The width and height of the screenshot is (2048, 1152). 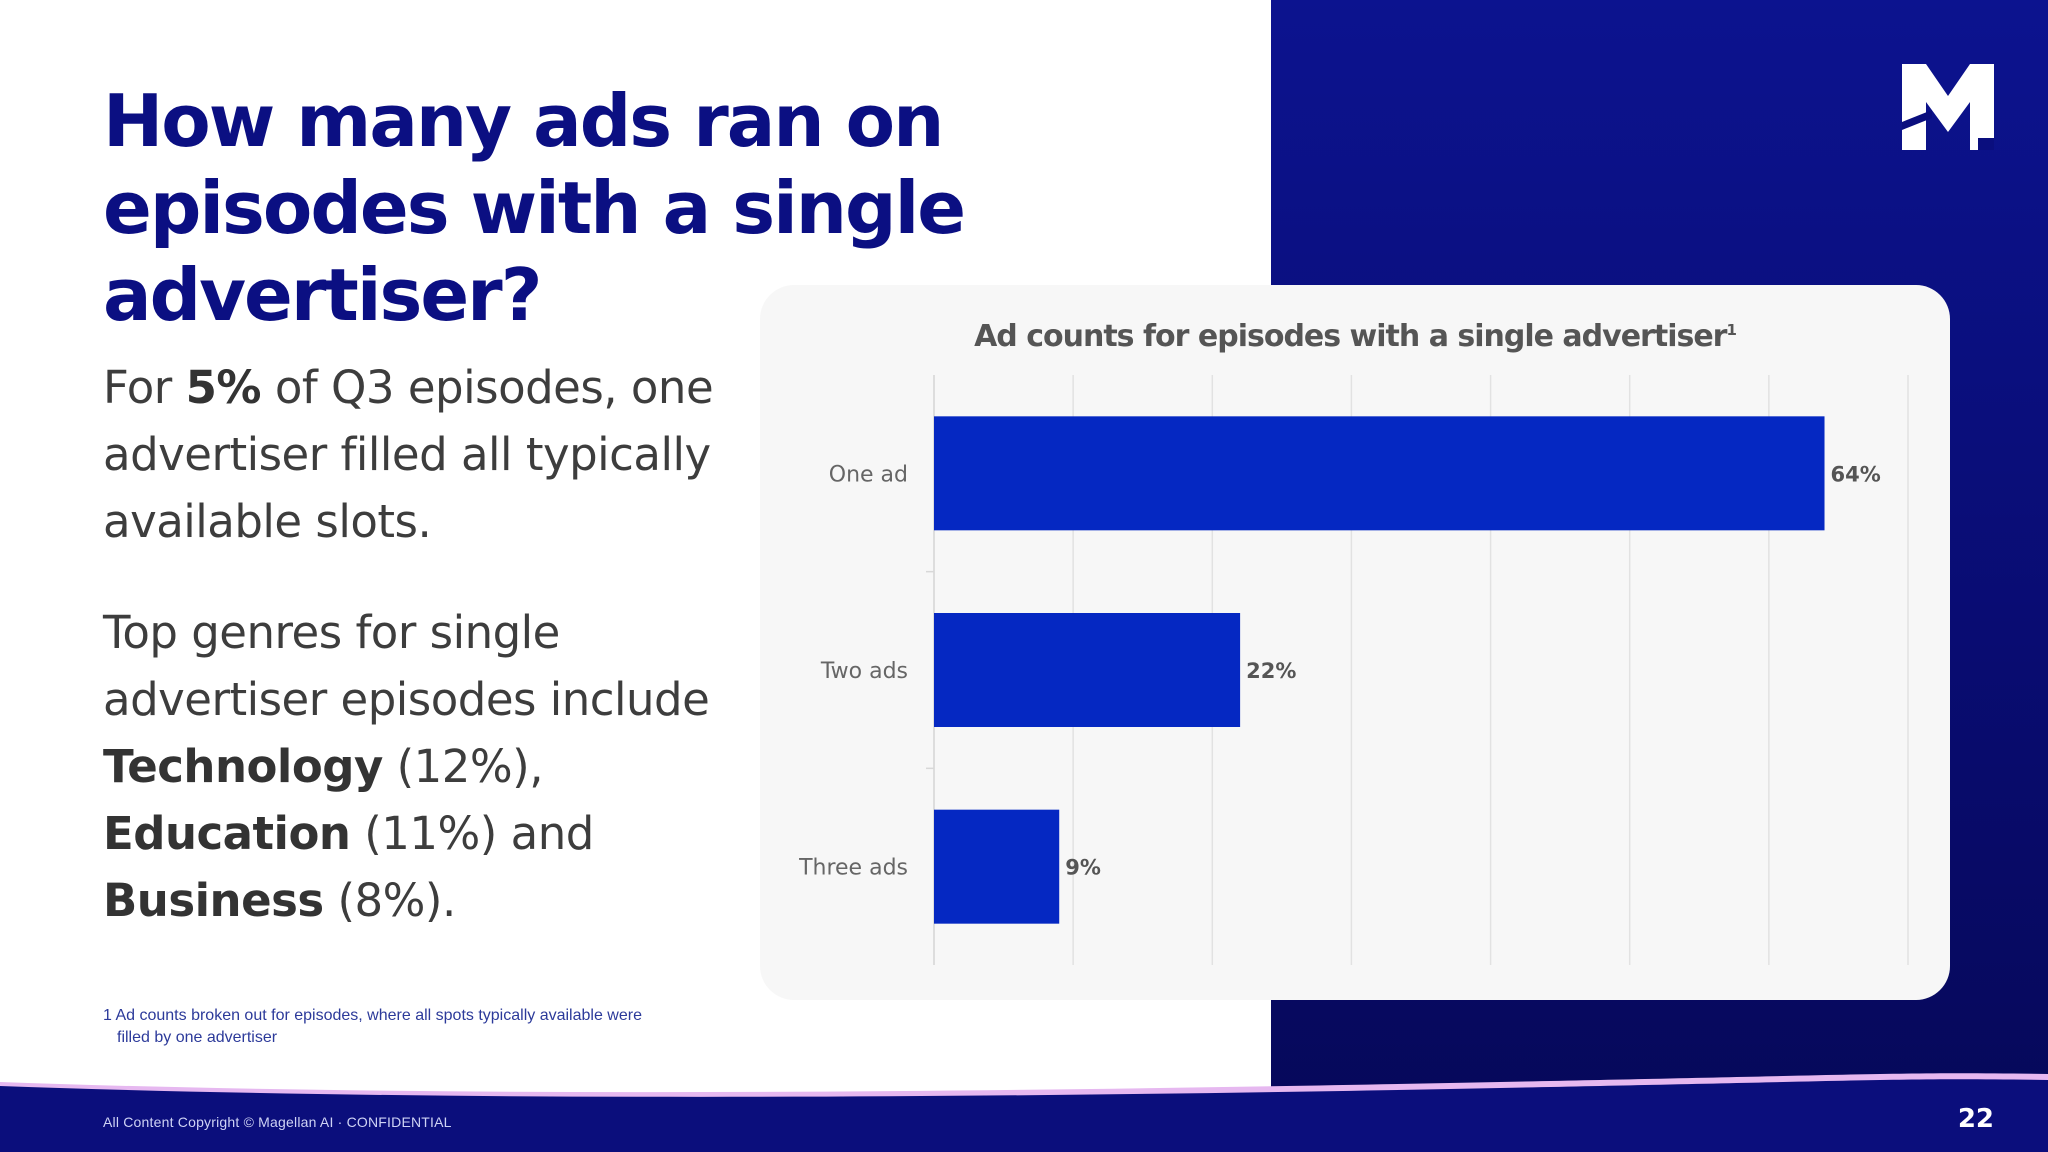 I want to click on genre-business: Business, so click(x=213, y=900).